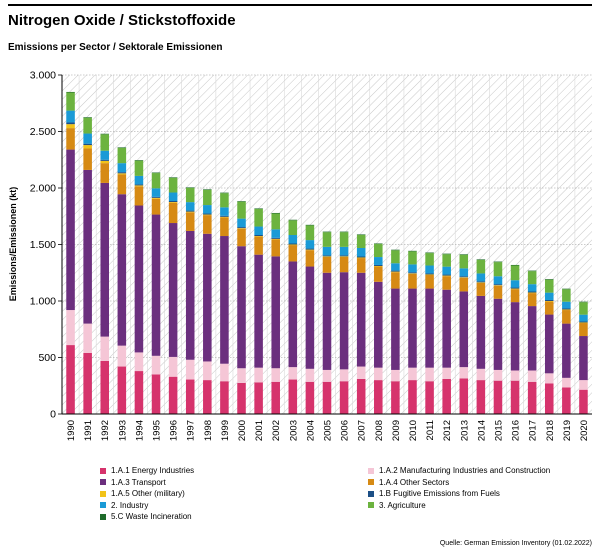 The image size is (600, 552). Describe the element at coordinates (362, 430) in the screenshot. I see `x-tick-label: 2007` at that location.